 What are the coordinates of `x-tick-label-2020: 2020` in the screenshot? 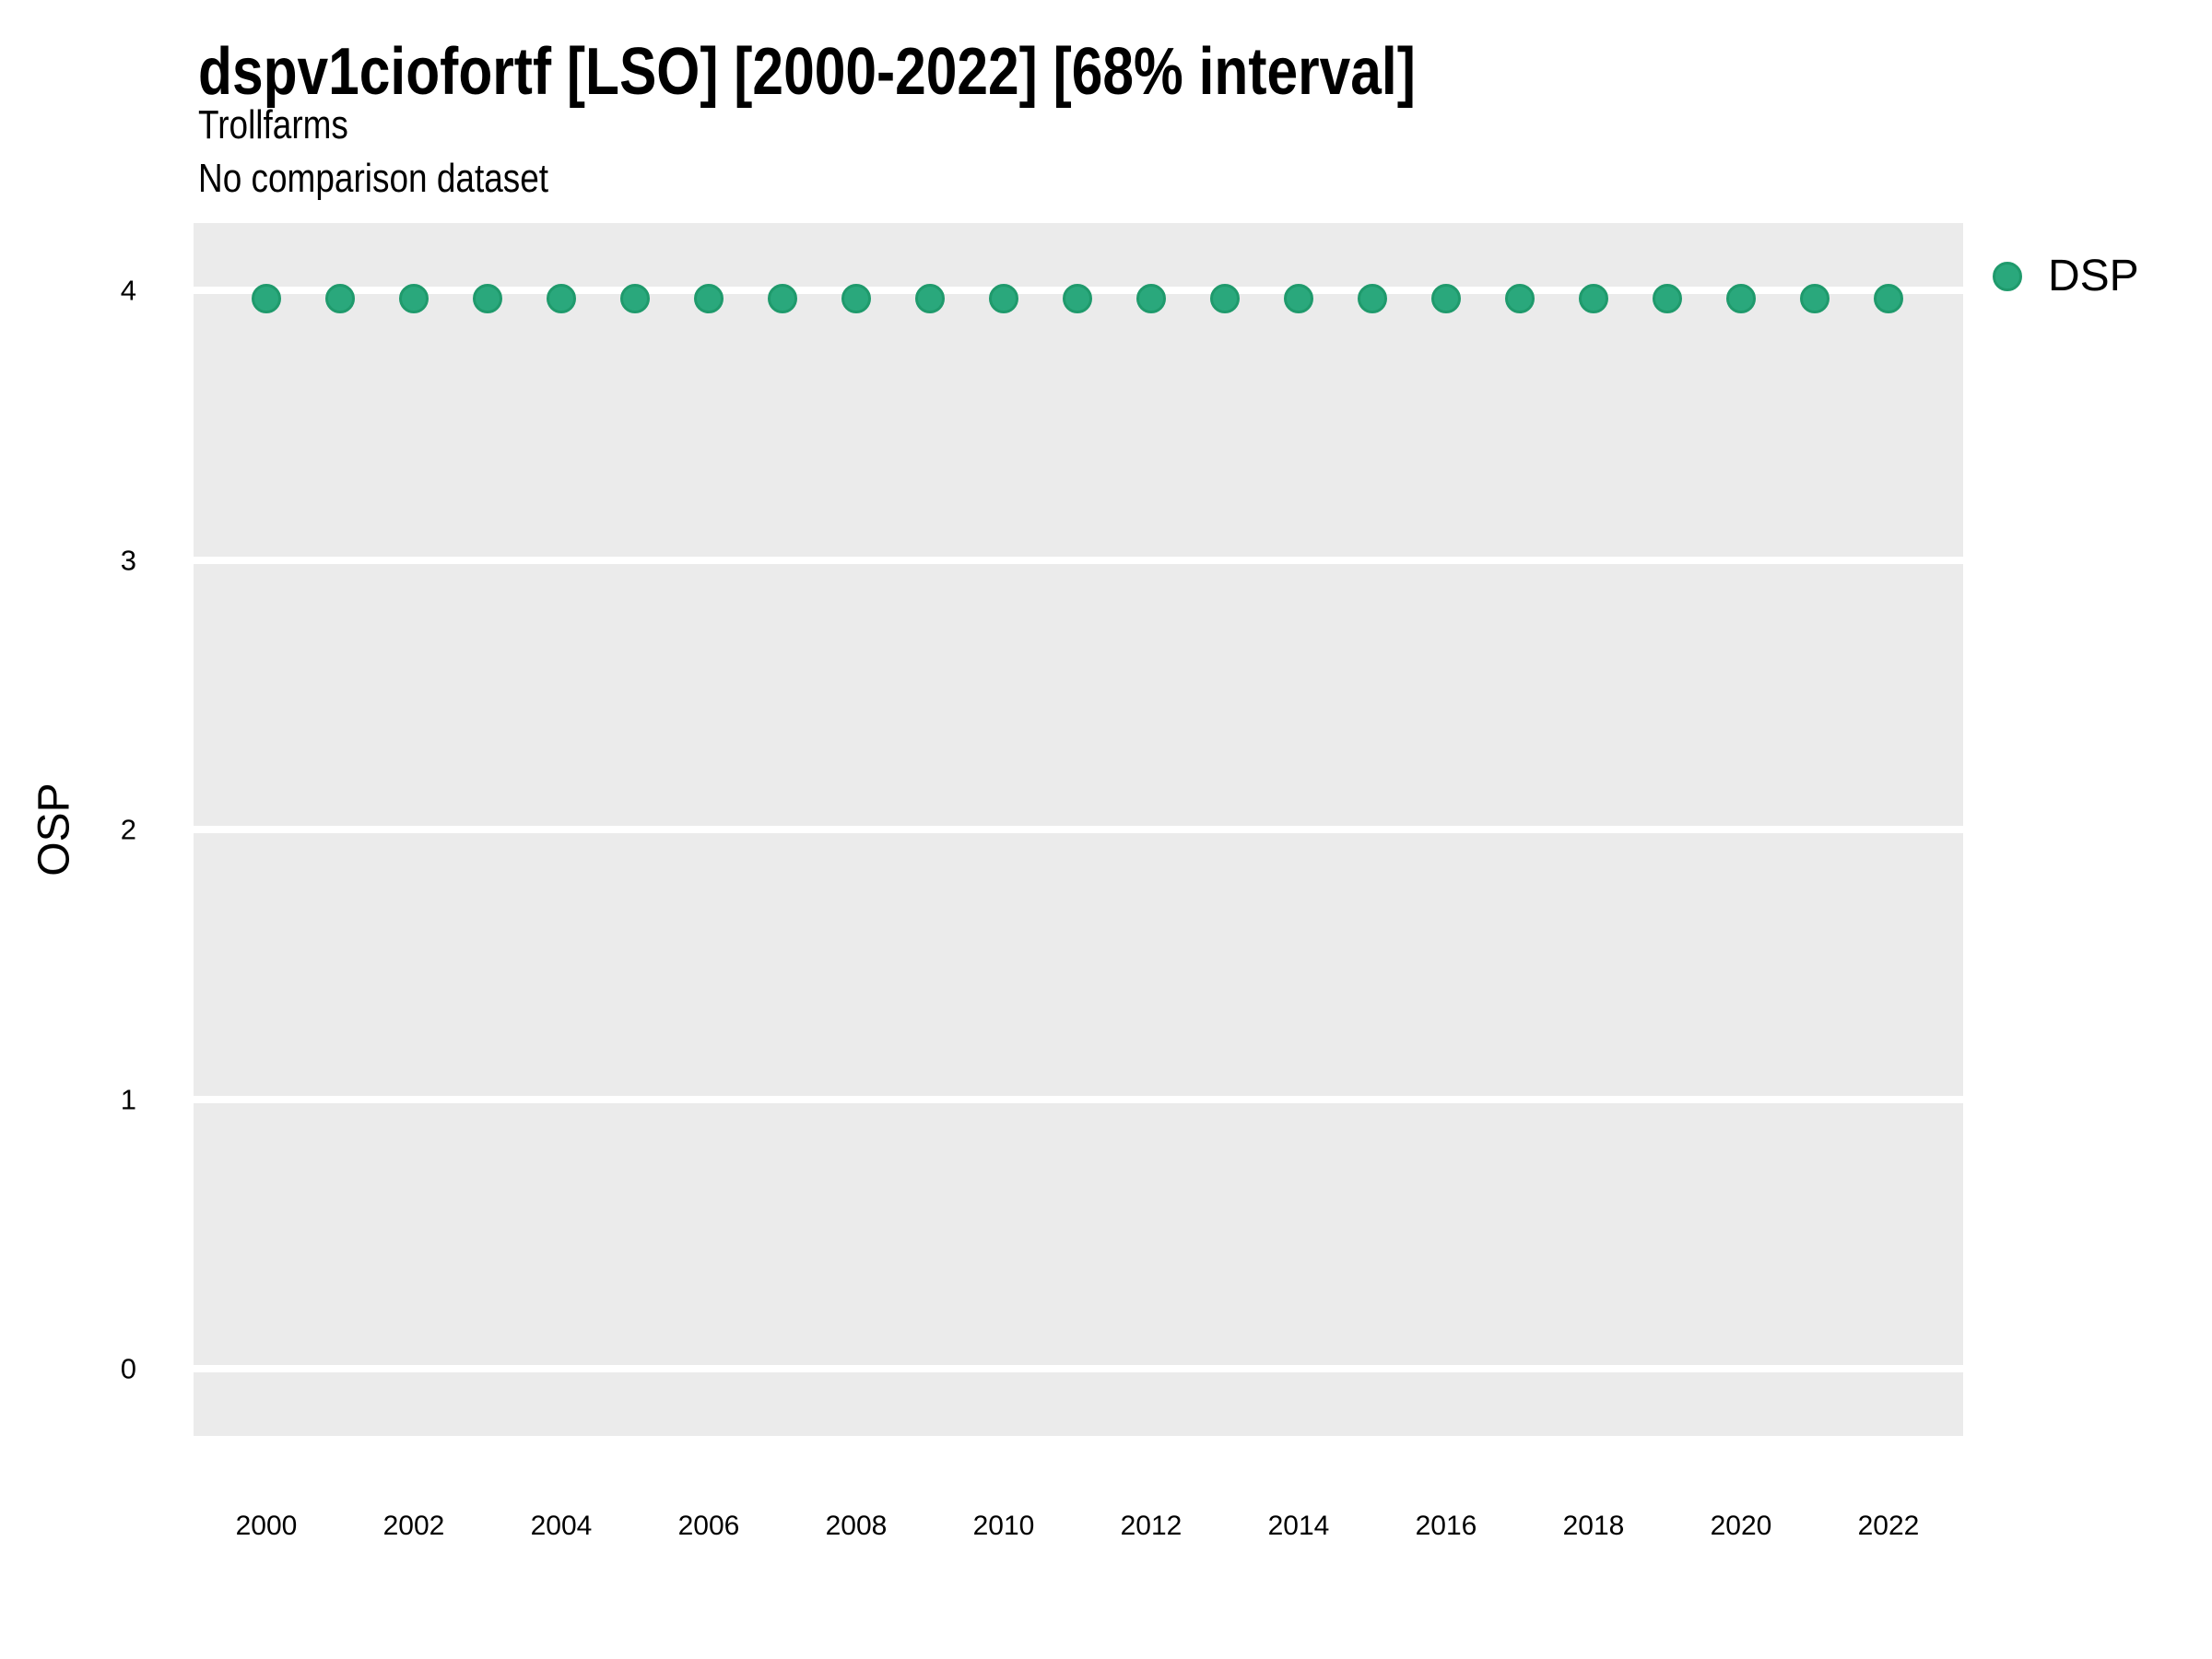 It's located at (1741, 1526).